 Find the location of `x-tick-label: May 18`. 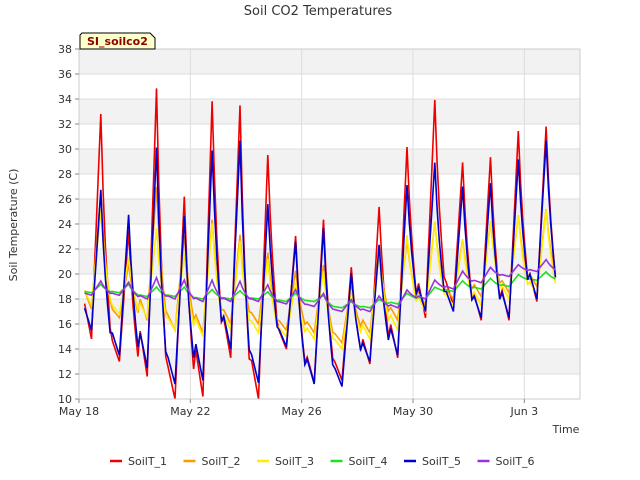

x-tick-label: May 18 is located at coordinates (79, 411).